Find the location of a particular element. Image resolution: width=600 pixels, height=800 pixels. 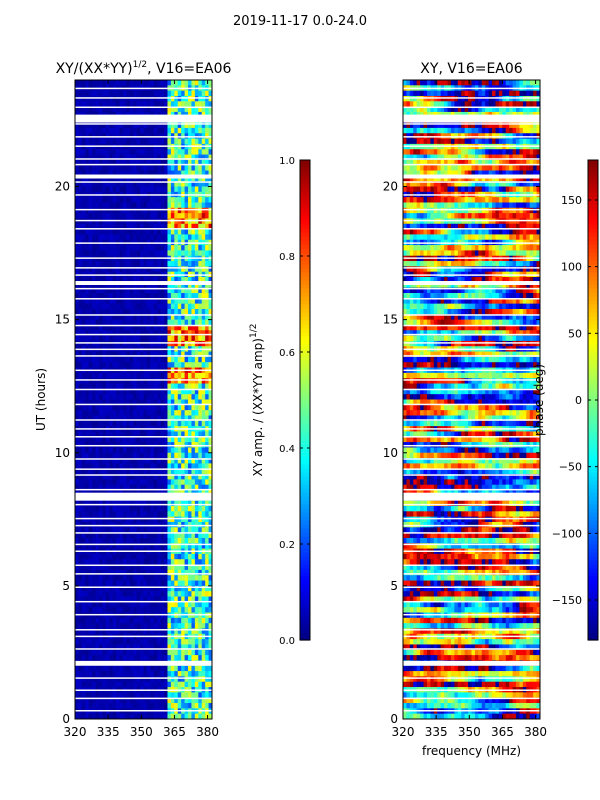

y-tick-label: 15 is located at coordinates (62, 320).